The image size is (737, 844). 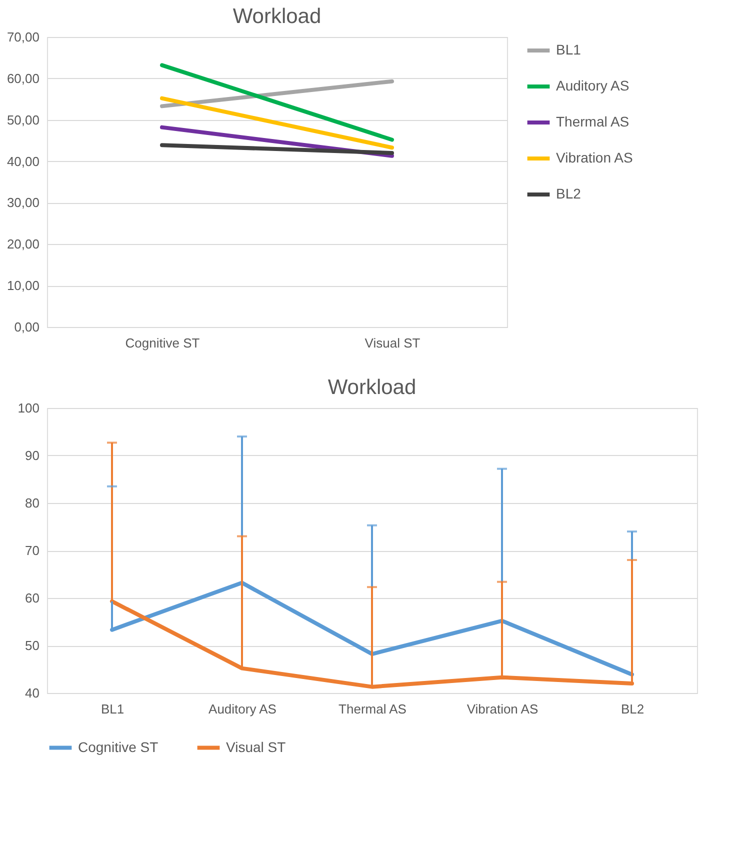 What do you see at coordinates (569, 50) in the screenshot?
I see `legend-label: BL1` at bounding box center [569, 50].